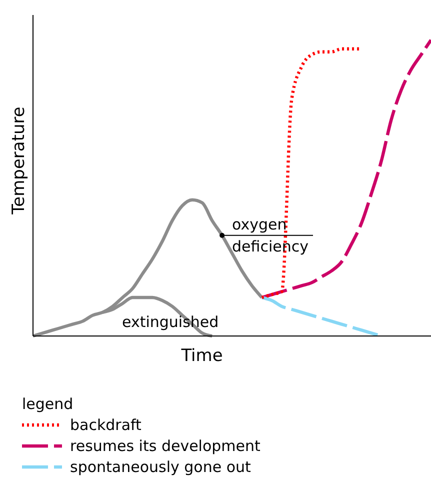 The height and width of the screenshot is (479, 431). What do you see at coordinates (161, 467) in the screenshot?
I see `legend-label: spontaneously gone out` at bounding box center [161, 467].